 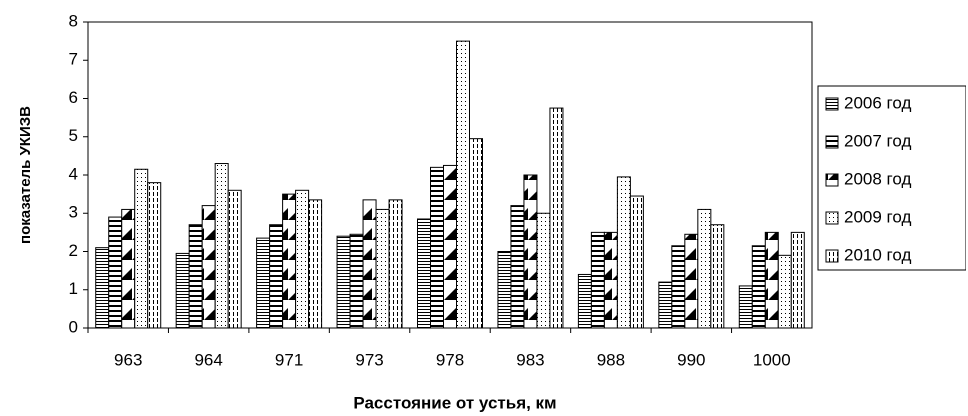 I want to click on y-tick-label: 3, so click(x=73, y=212).